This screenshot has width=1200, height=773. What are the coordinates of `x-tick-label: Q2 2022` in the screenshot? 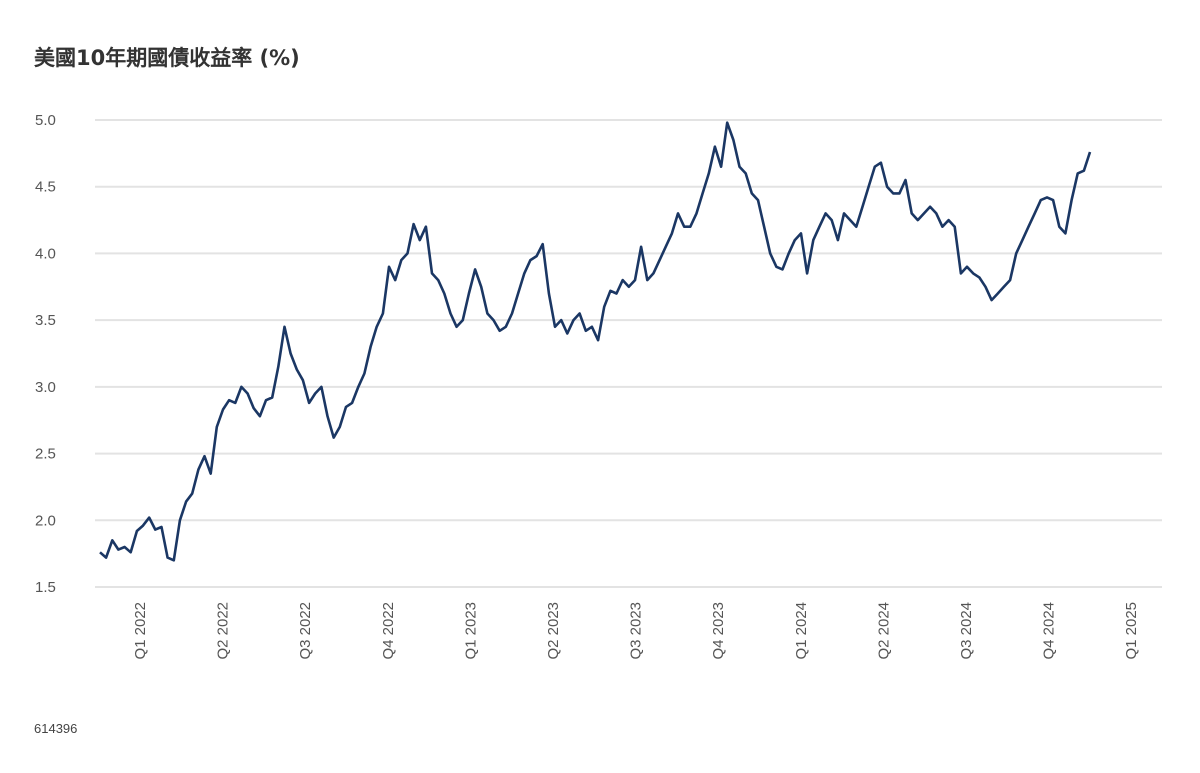 It's located at (223, 631).